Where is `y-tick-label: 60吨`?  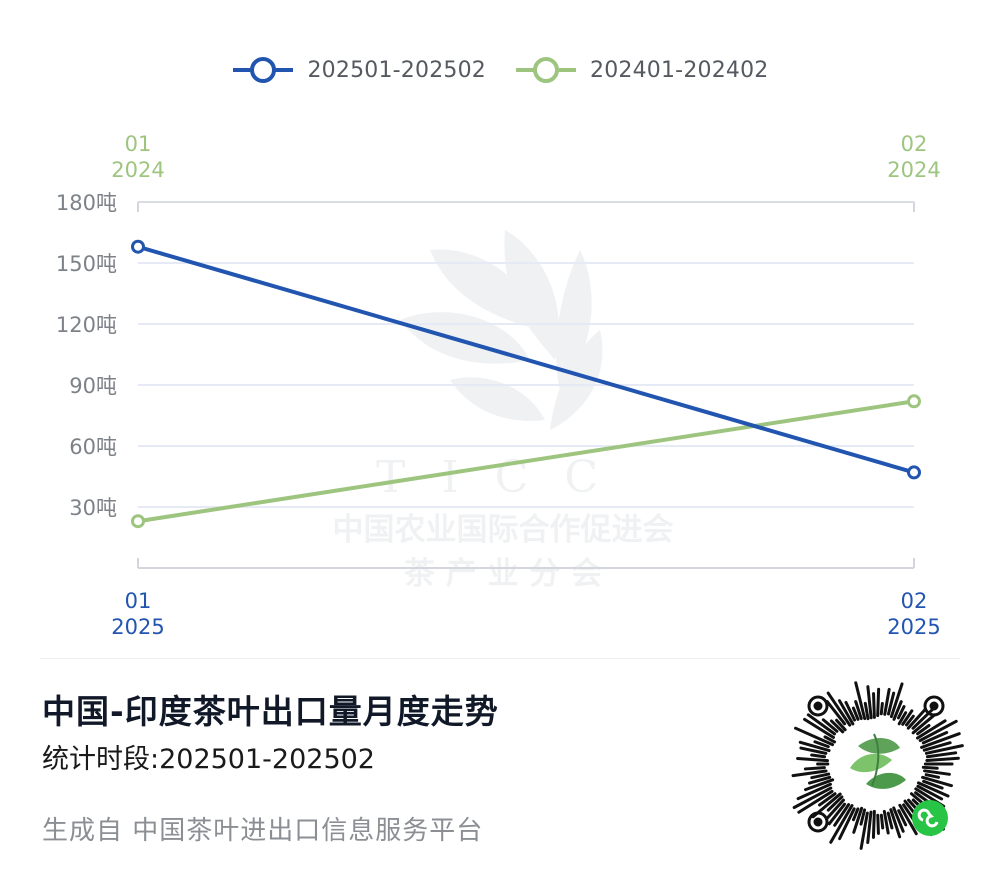
y-tick-label: 60吨 is located at coordinates (93, 447).